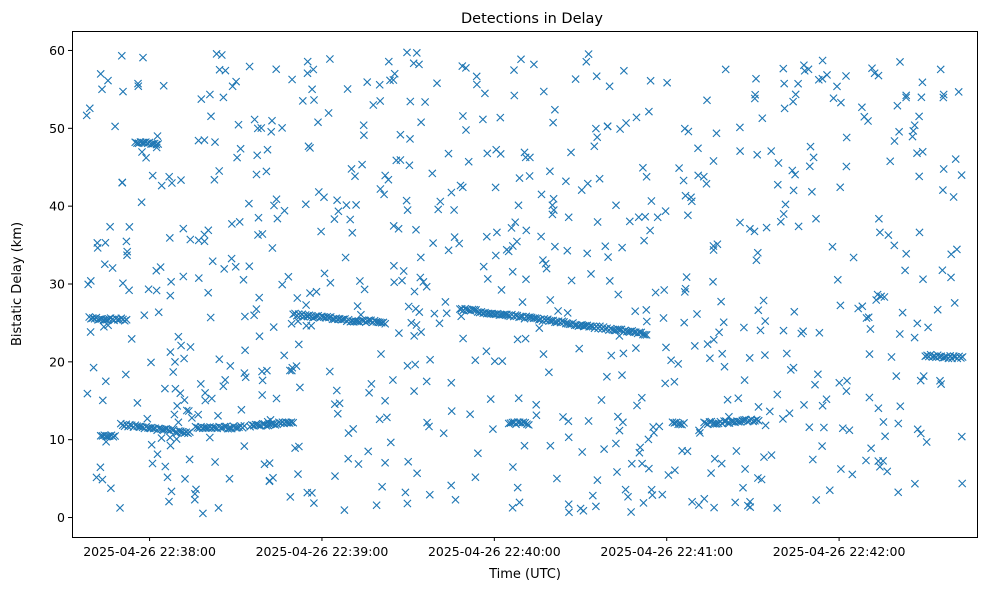 Image resolution: width=989 pixels, height=590 pixels. Describe the element at coordinates (61, 517) in the screenshot. I see `y-tick-label: 0` at that location.